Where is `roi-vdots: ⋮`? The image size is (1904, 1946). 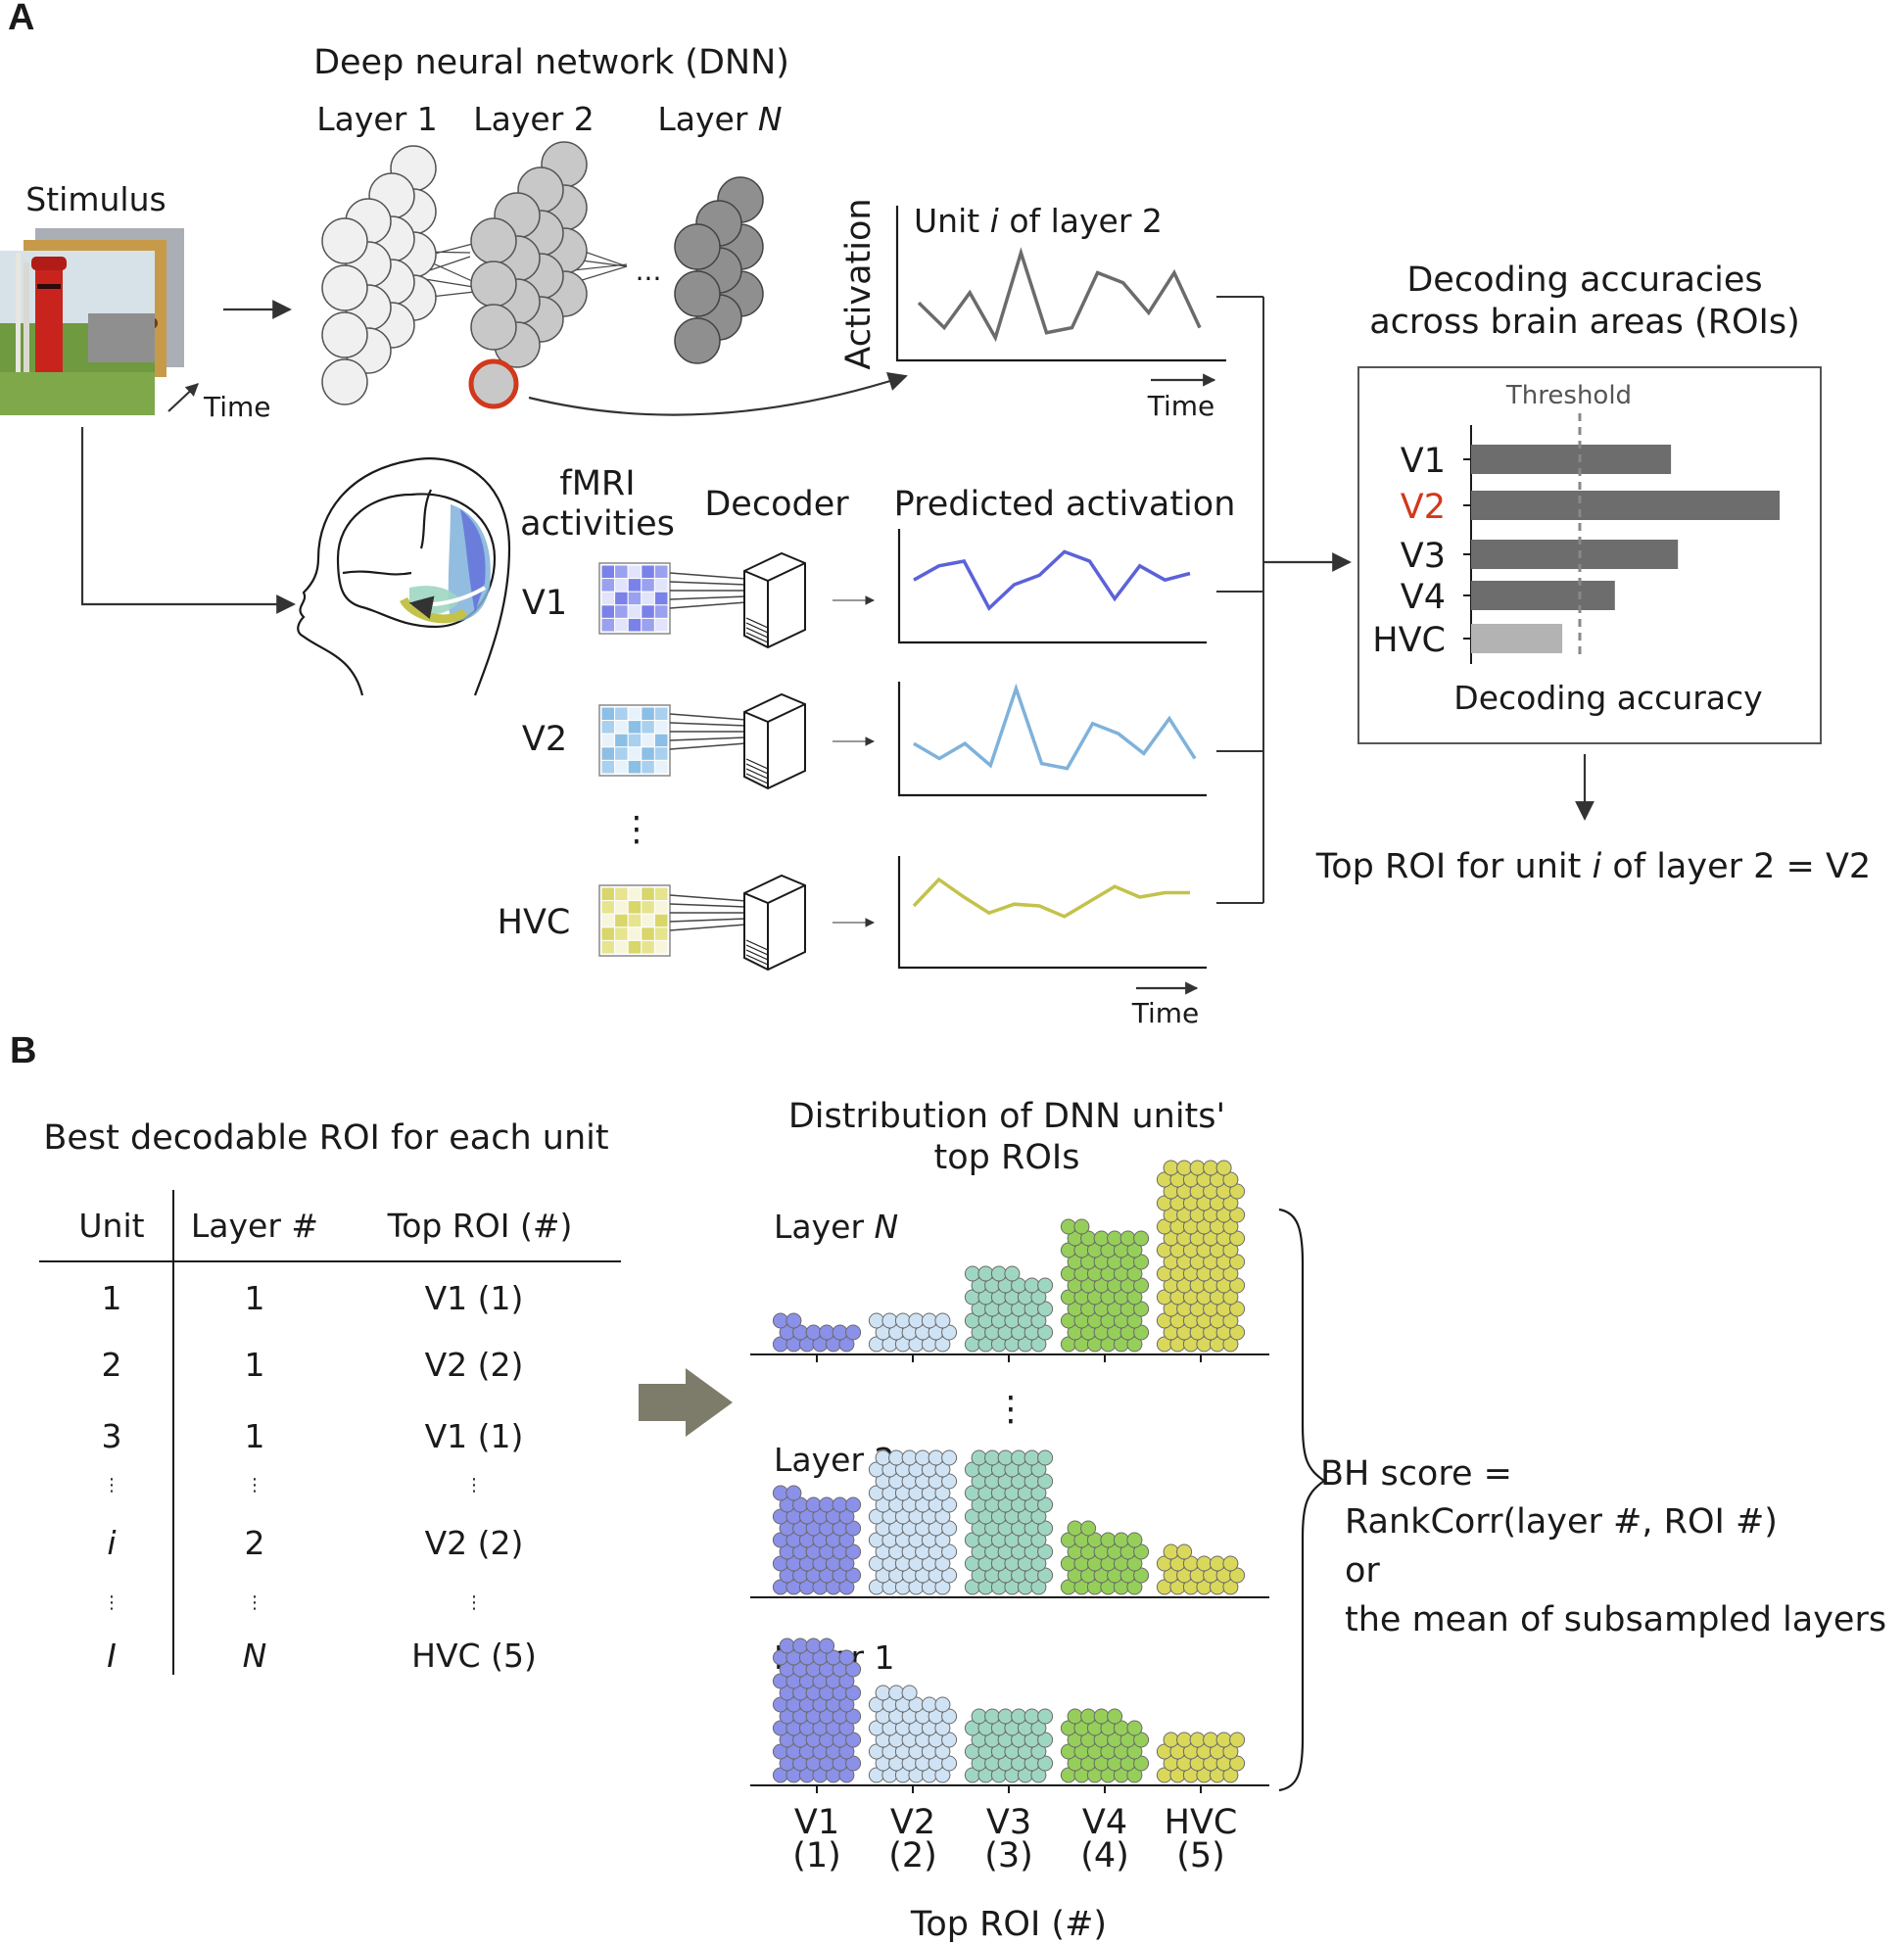
roi-vdots: ⋮ is located at coordinates (637, 829).